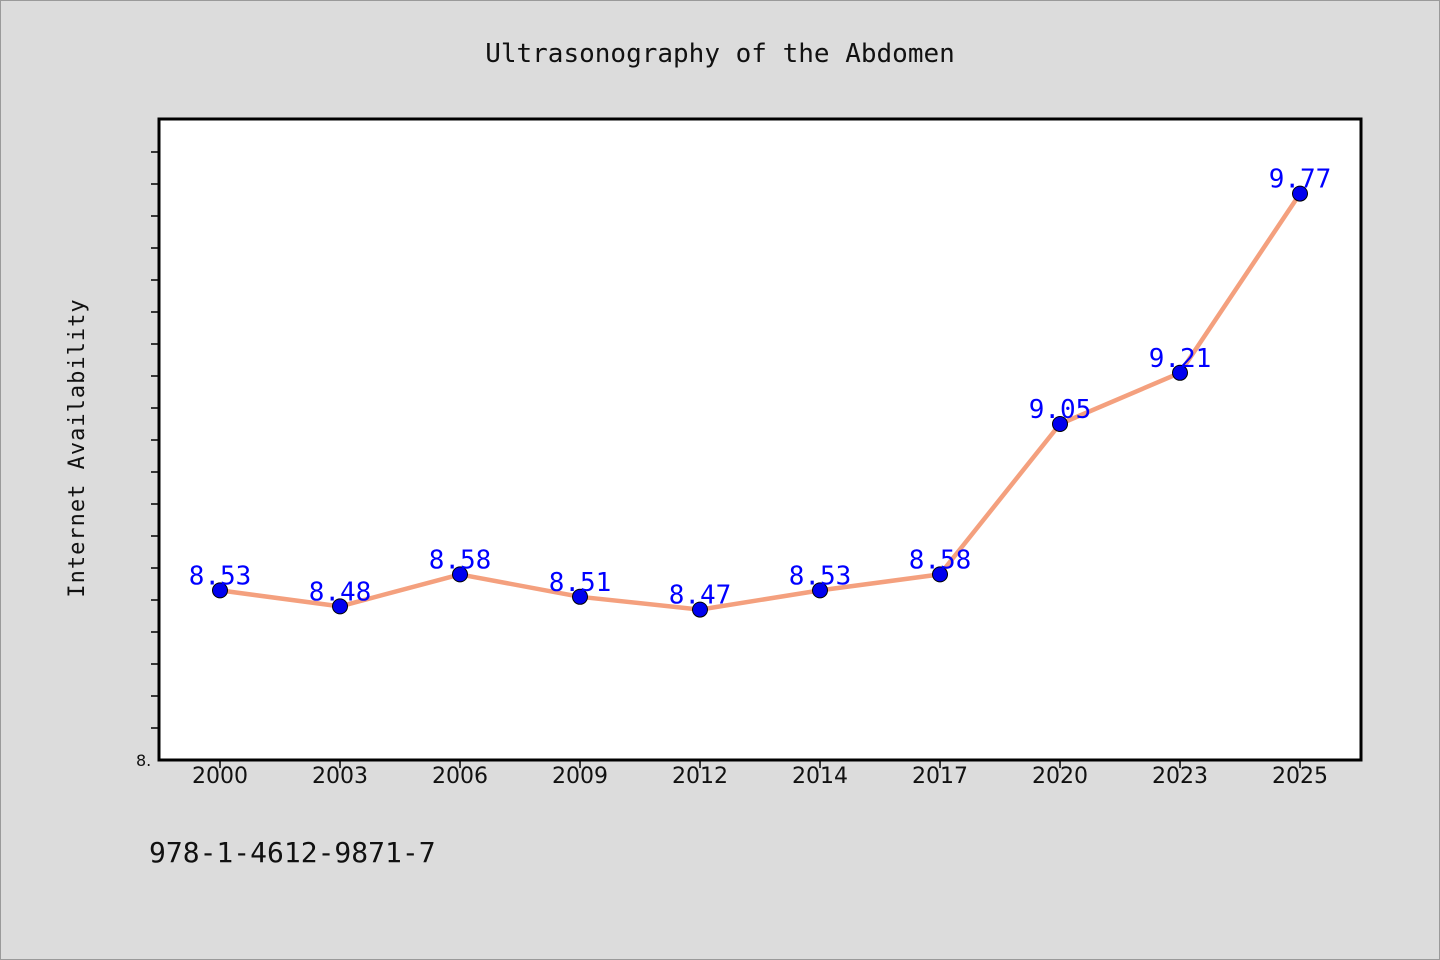 The image size is (1440, 960). What do you see at coordinates (220, 776) in the screenshot?
I see `x-tick-label: 2000` at bounding box center [220, 776].